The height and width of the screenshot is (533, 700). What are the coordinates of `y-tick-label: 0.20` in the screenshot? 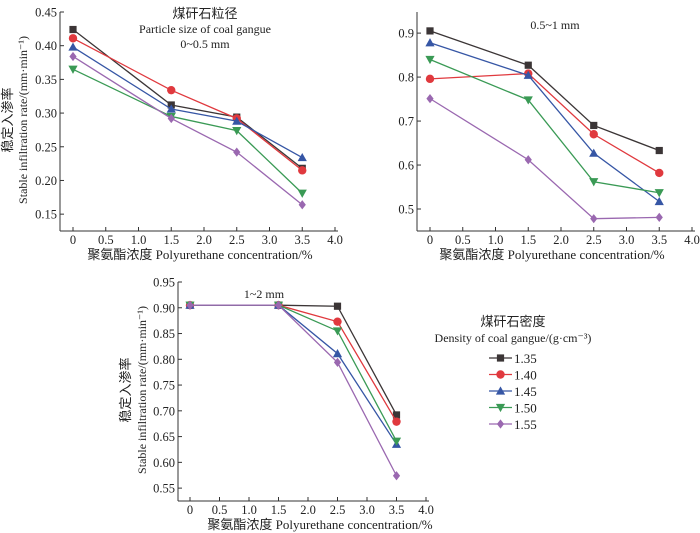 It's located at (46, 181).